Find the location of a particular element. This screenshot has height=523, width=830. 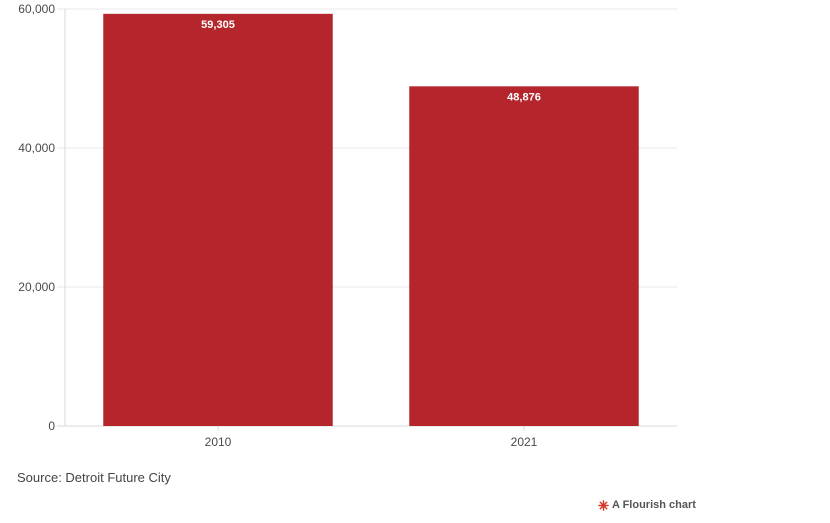

data-label: 59,305 is located at coordinates (218, 25).